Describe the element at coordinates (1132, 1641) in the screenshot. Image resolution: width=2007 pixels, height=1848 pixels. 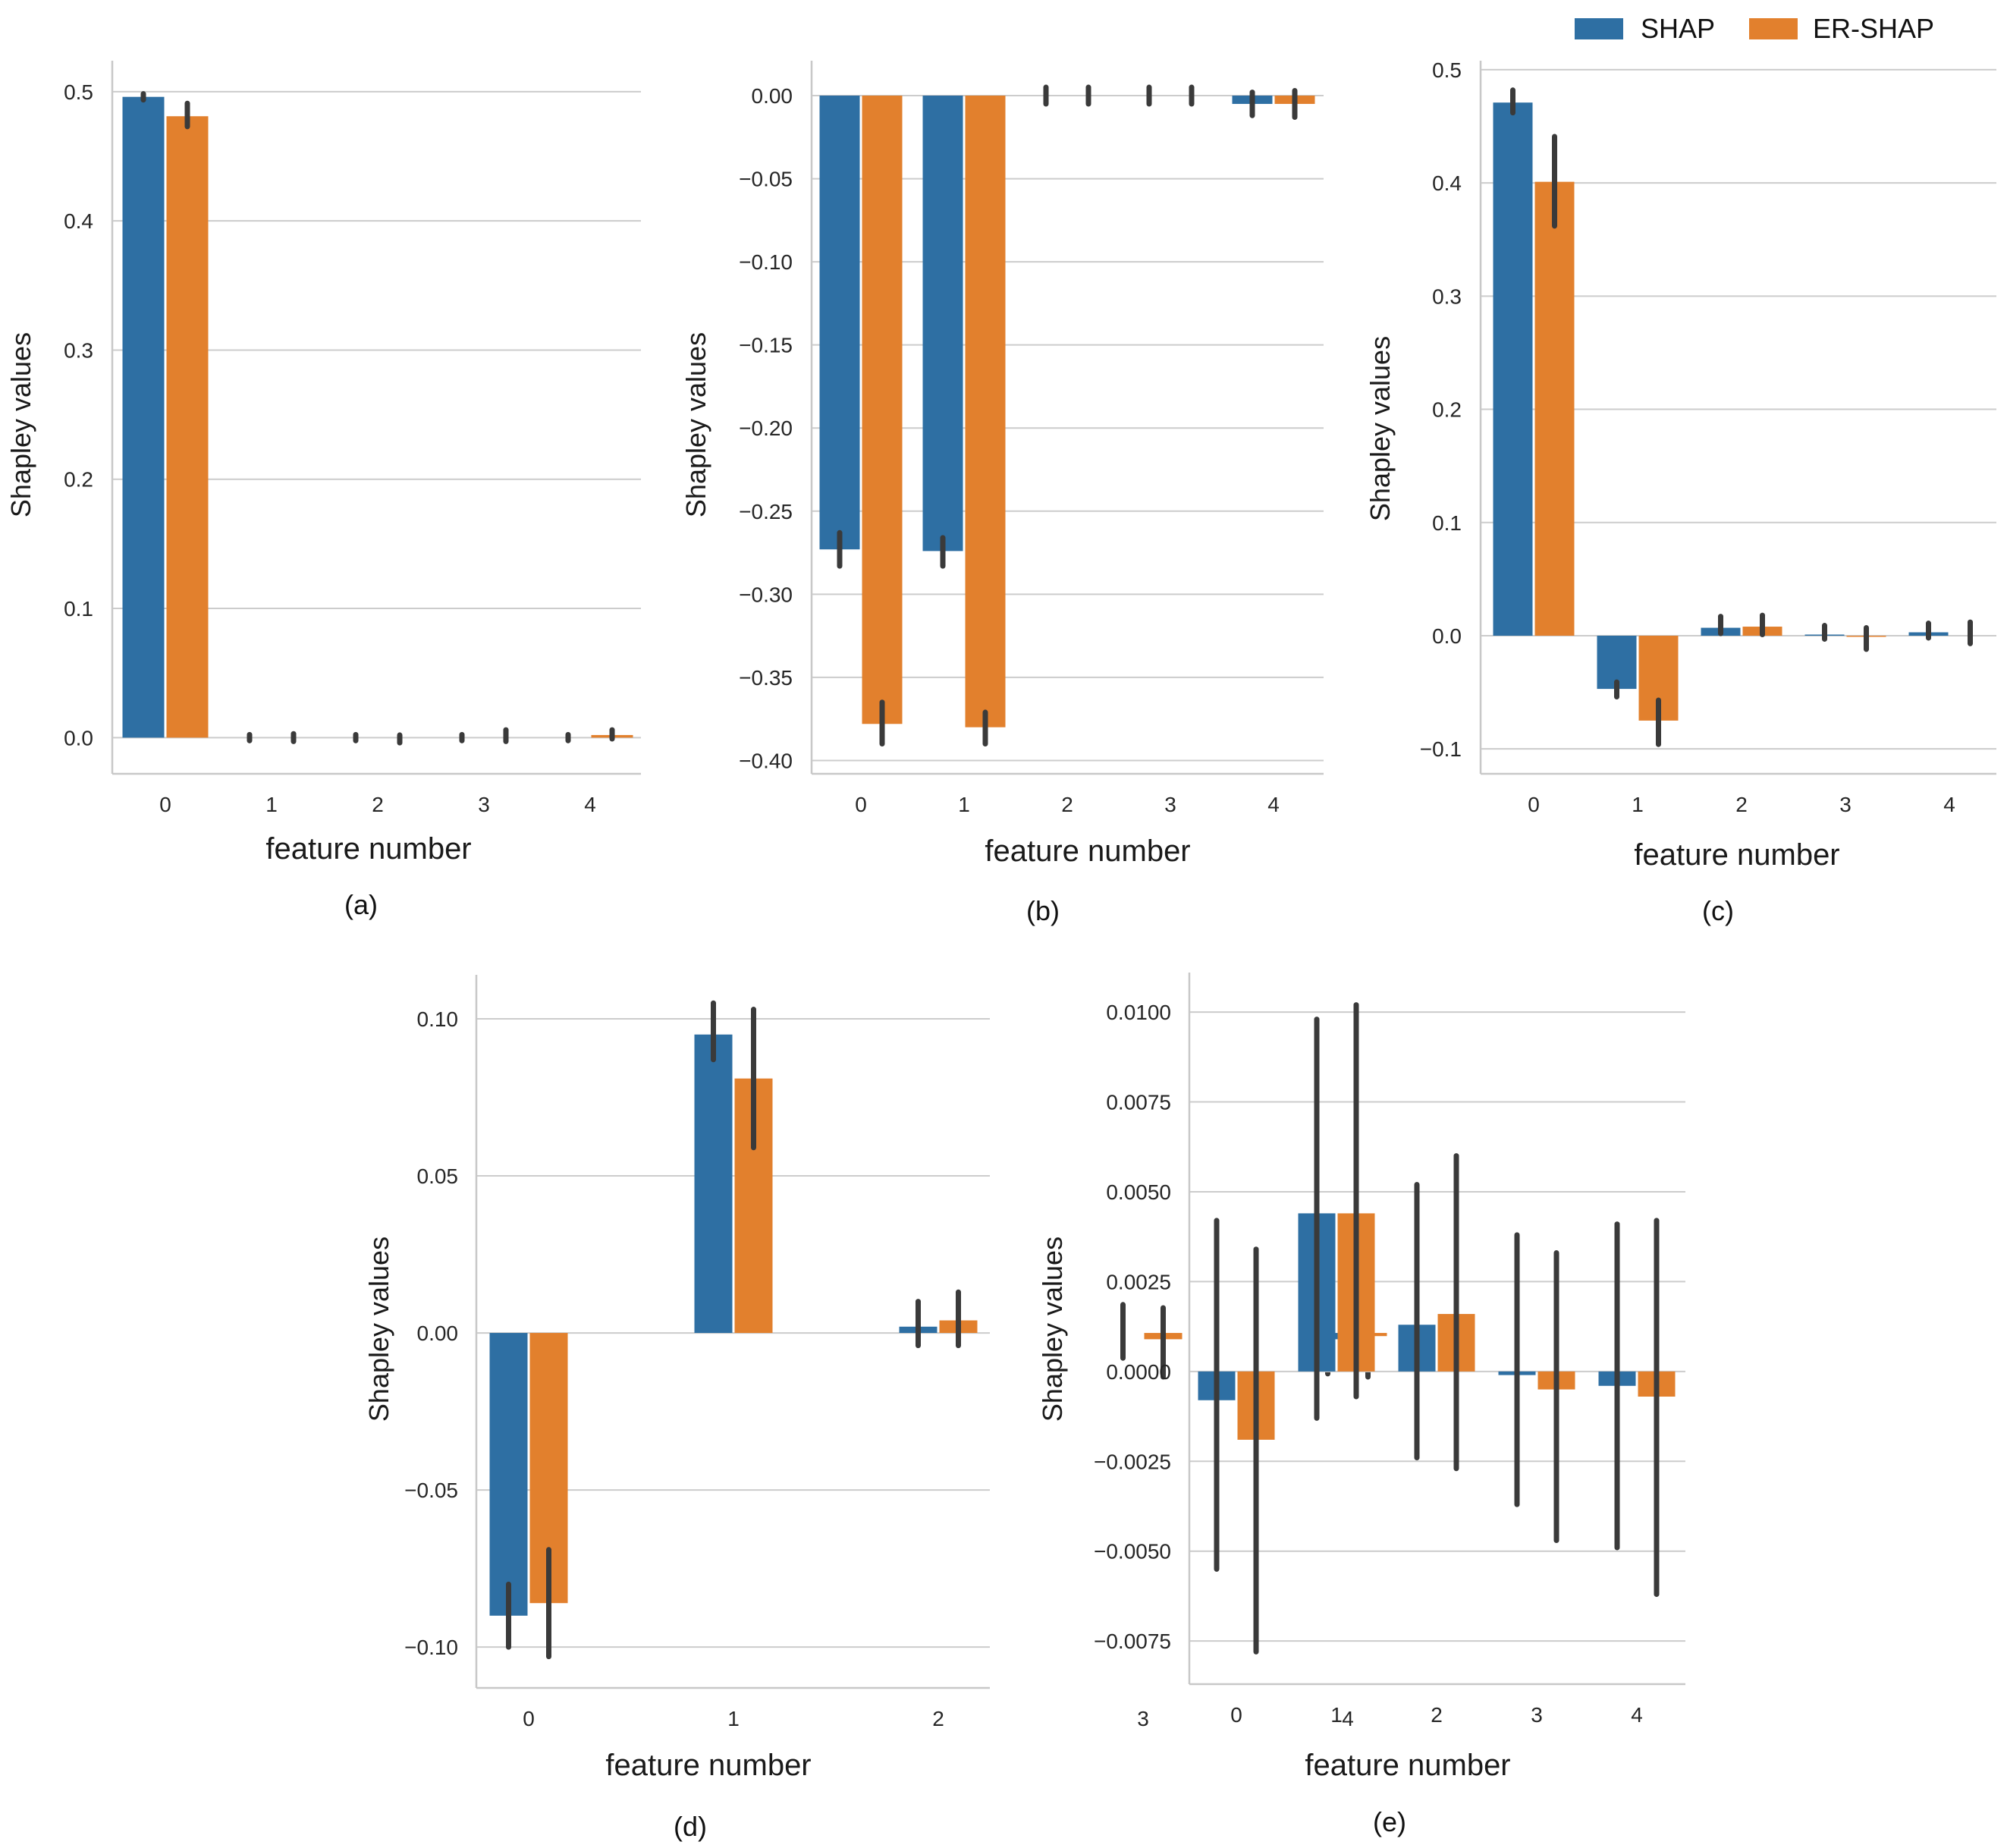
I see `y-tick-label: −0.0075` at that location.